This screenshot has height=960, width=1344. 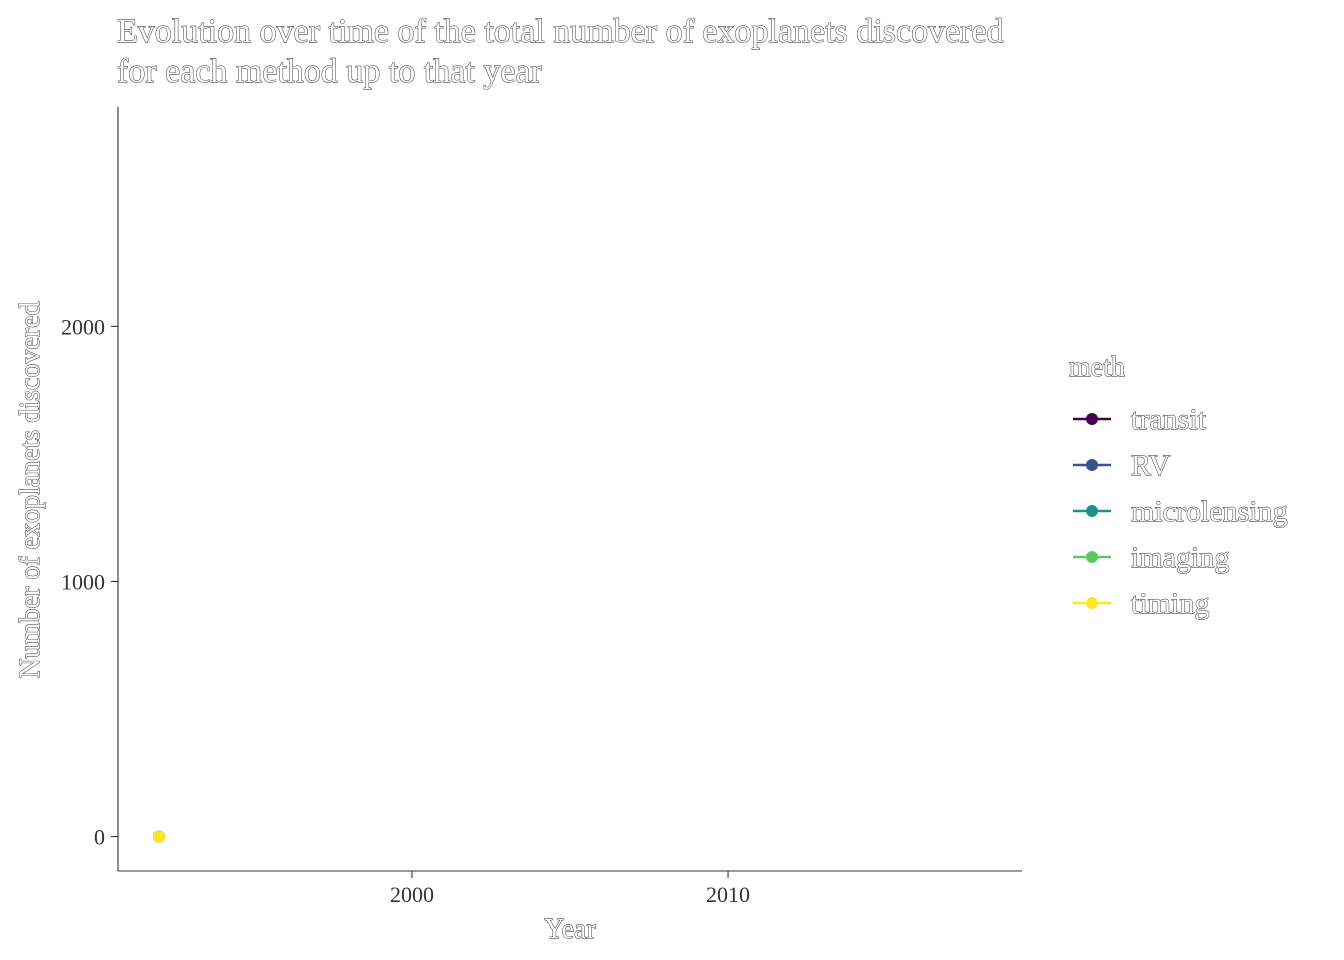 I want to click on legend-items: transit RV microlensing imaging timing, so click(x=1180, y=511).